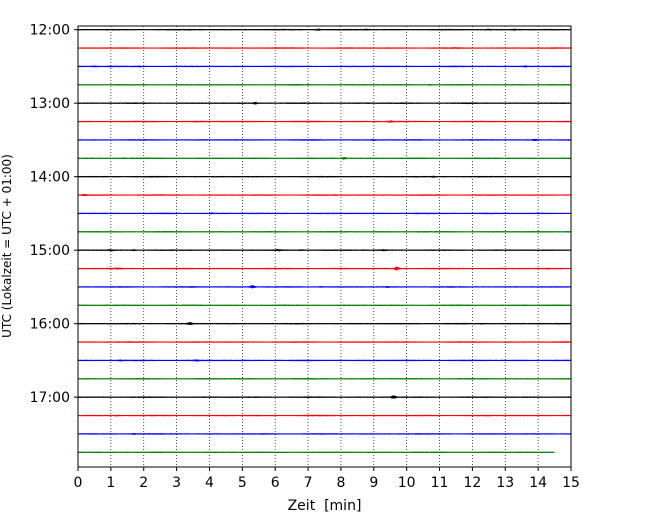  I want to click on x-tick-label: 13, so click(505, 483).